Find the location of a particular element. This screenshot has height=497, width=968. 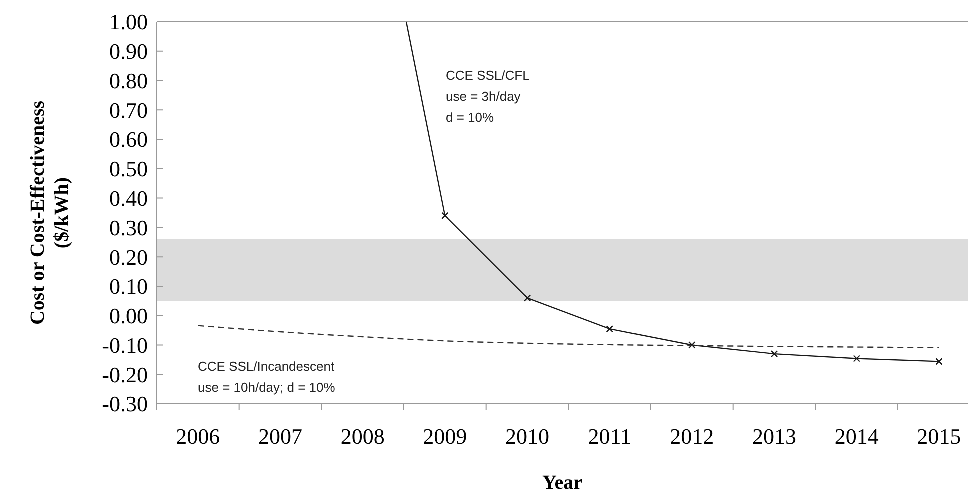

y-tick-label: -0.10 is located at coordinates (125, 345).